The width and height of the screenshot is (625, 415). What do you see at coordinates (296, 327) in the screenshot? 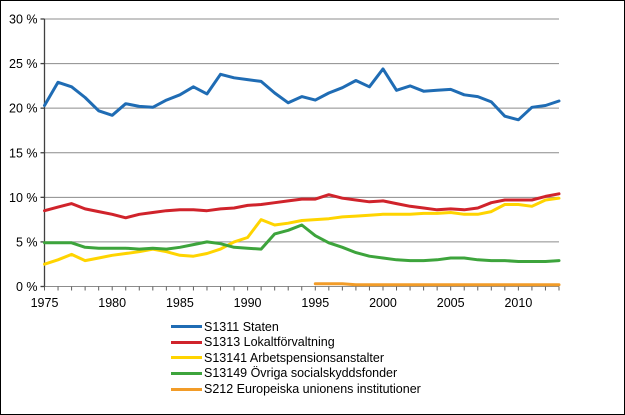
I see `legend-item-s1311-staten: S1311 Staten` at bounding box center [296, 327].